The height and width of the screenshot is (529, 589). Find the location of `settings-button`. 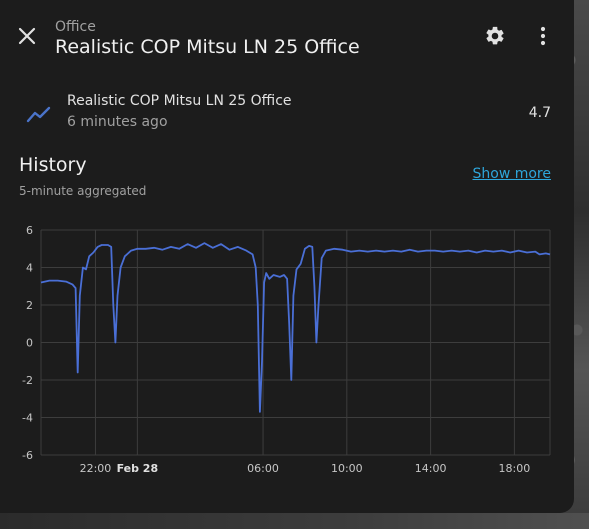

settings-button is located at coordinates (495, 36).